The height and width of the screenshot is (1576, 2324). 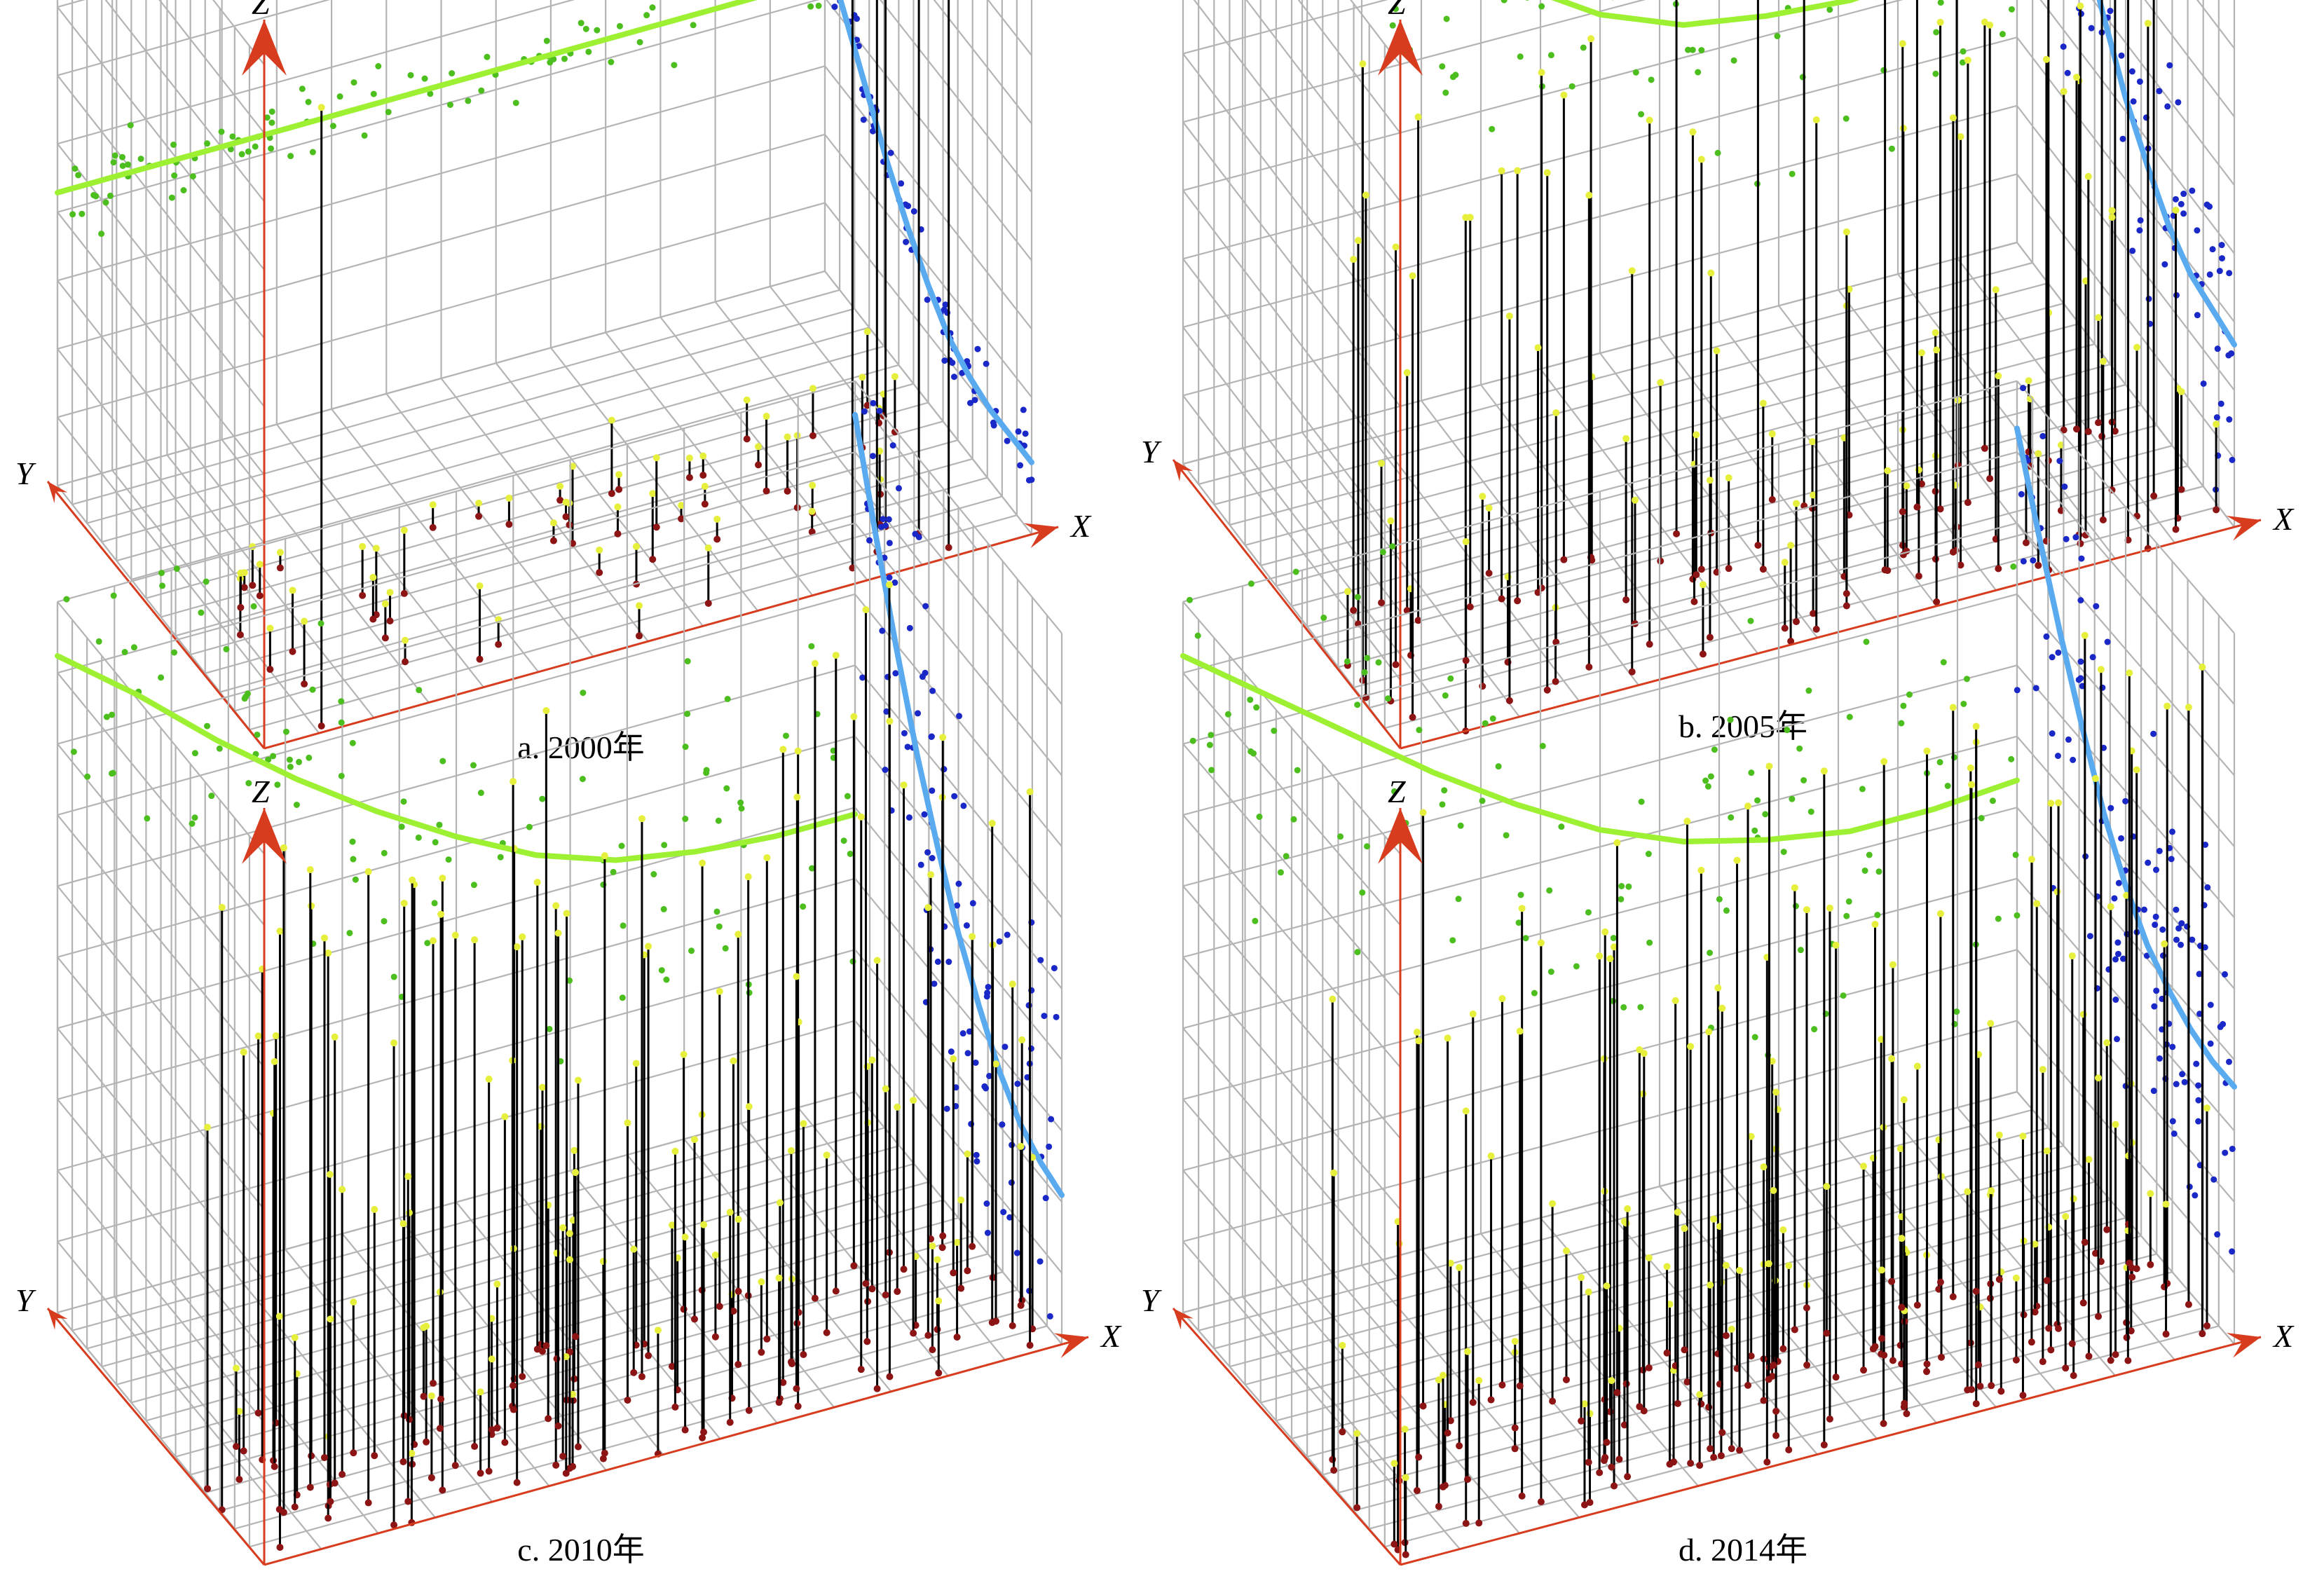 I want to click on y-axis-arrow, so click(x=58, y=492).